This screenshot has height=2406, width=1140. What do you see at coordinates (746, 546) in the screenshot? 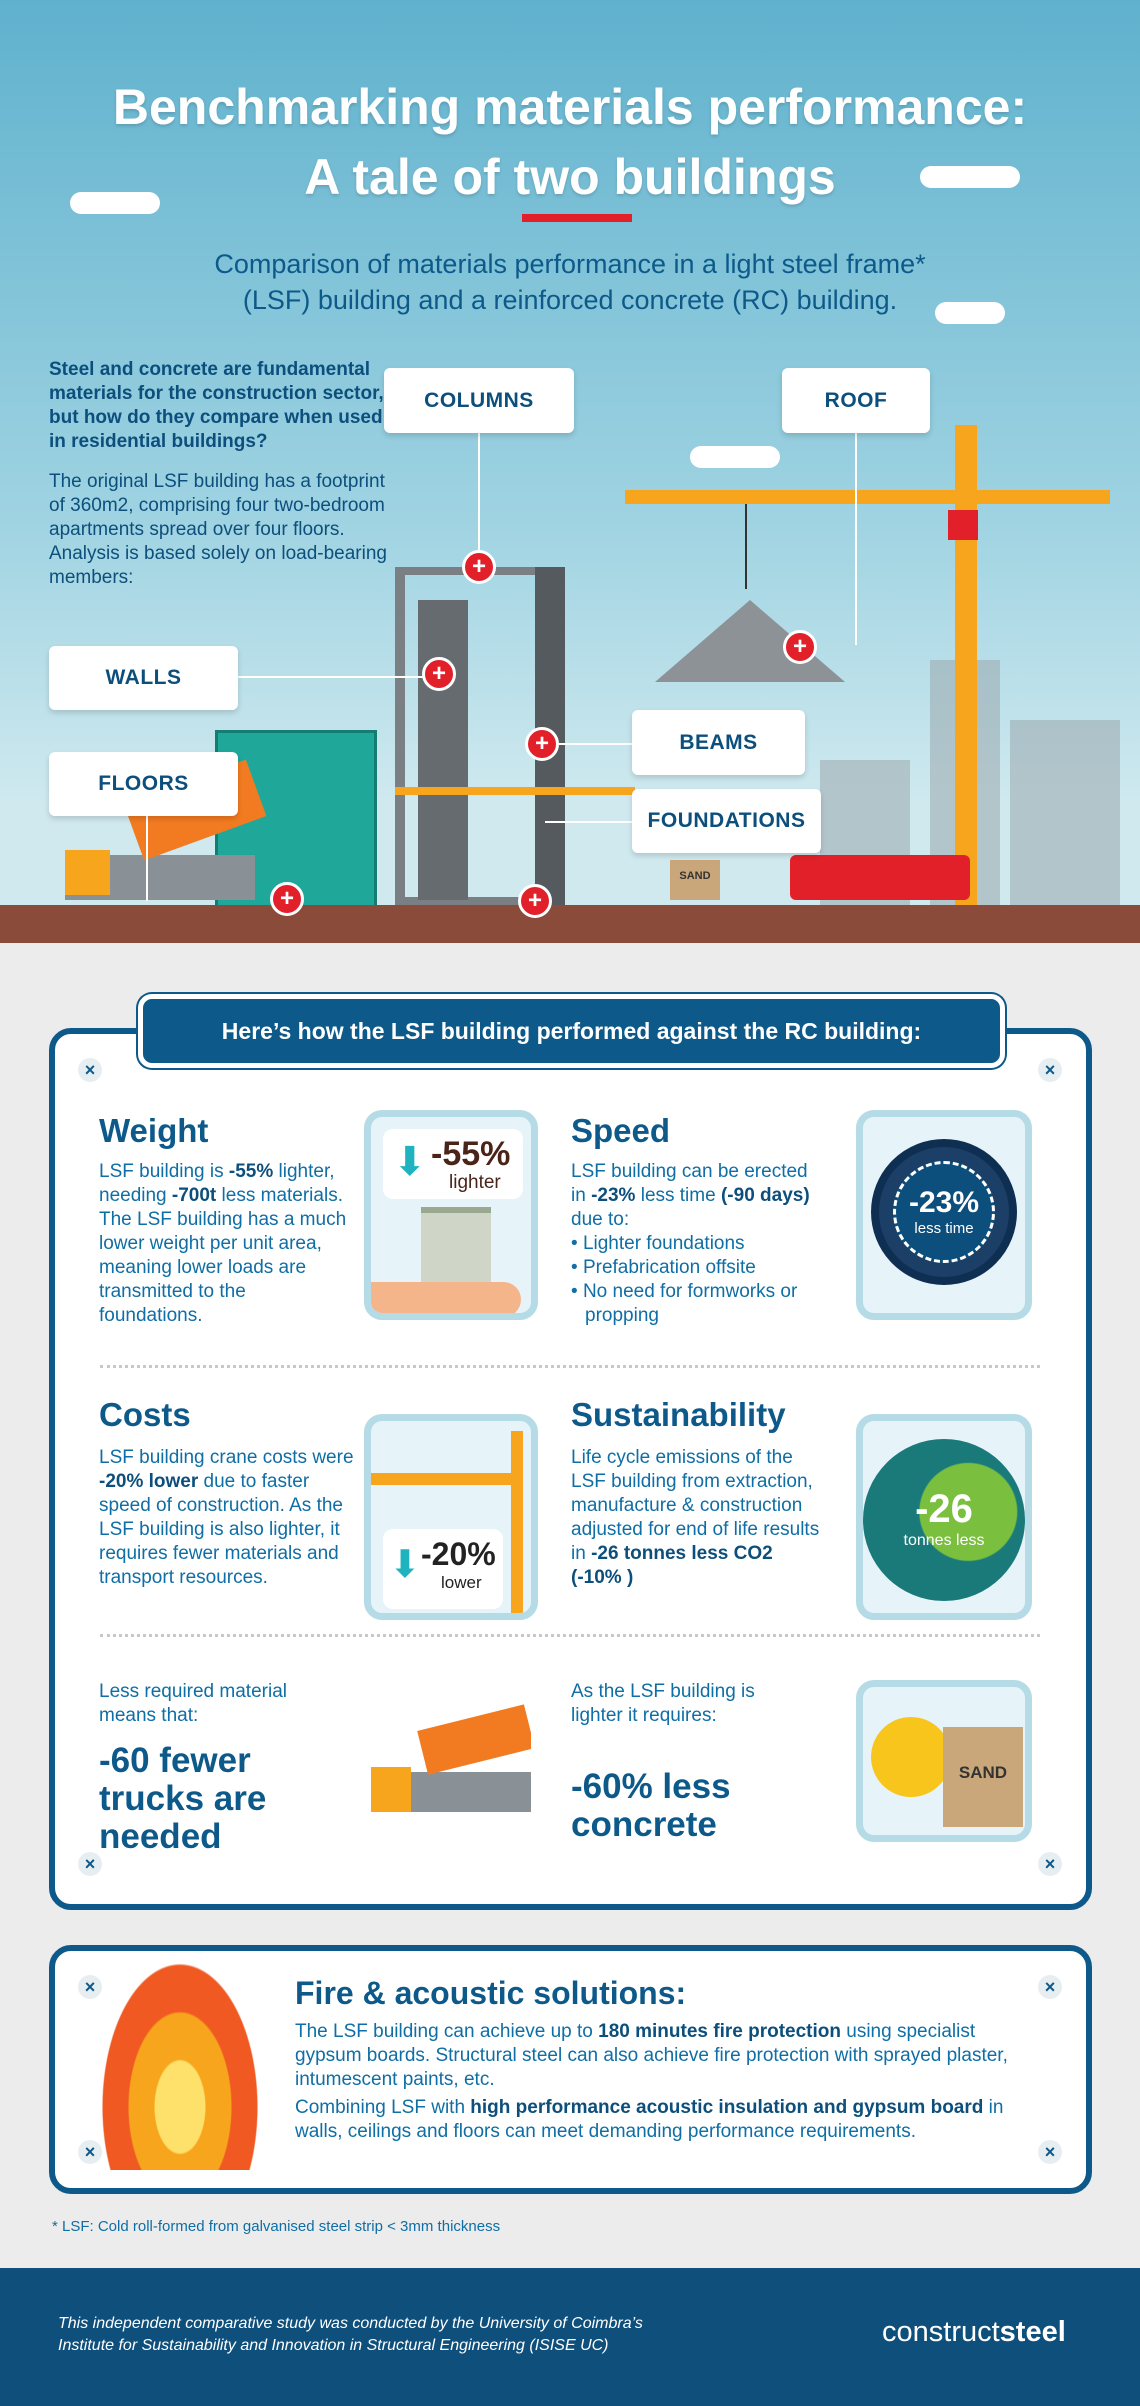
I see `crane-cable` at bounding box center [746, 546].